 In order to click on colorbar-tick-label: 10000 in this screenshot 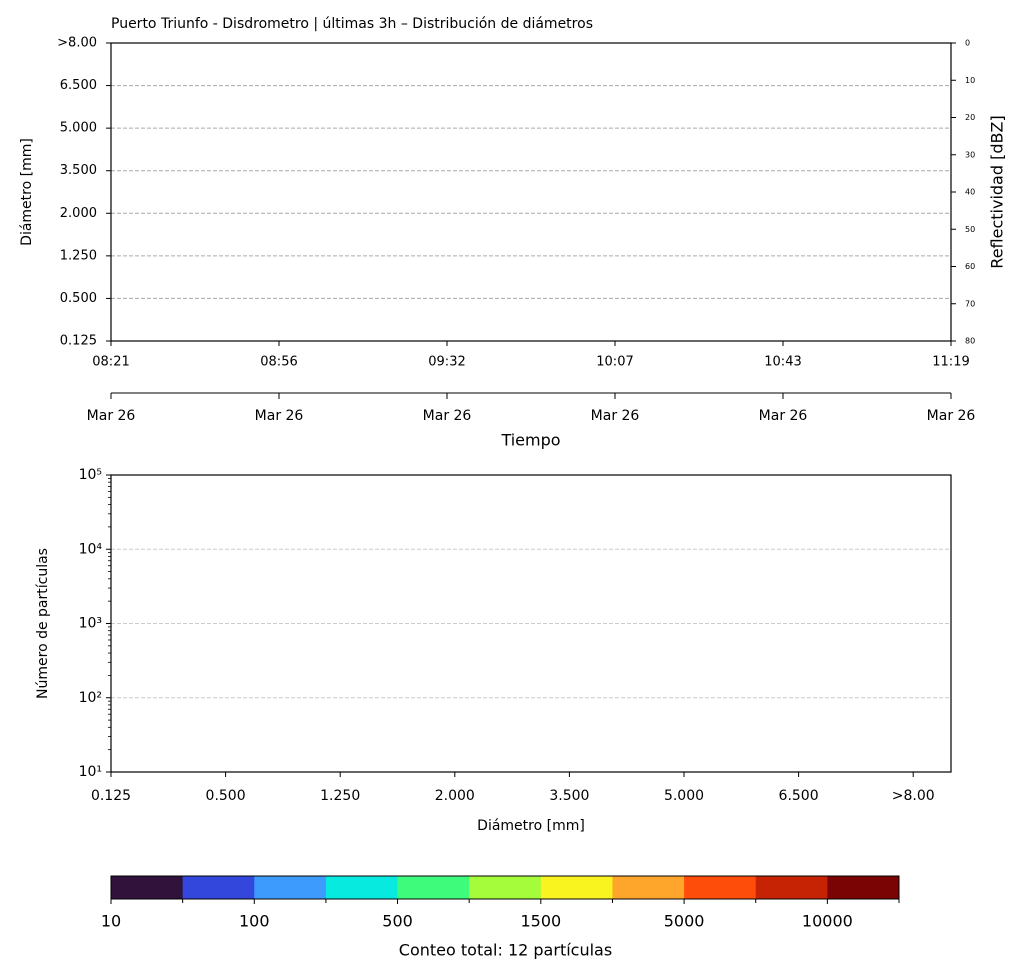, I will do `click(827, 921)`.